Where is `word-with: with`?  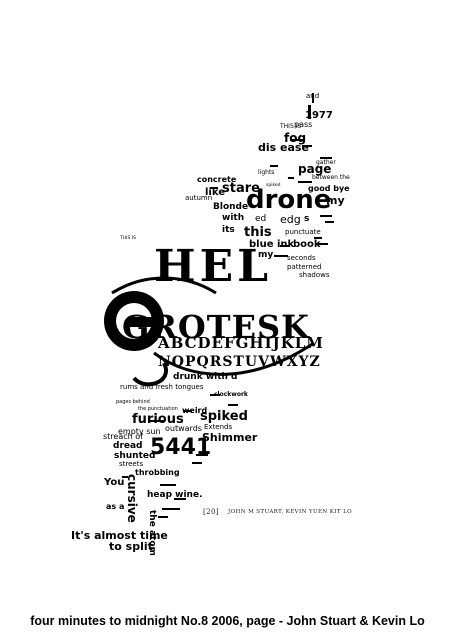 word-with: with is located at coordinates (233, 218).